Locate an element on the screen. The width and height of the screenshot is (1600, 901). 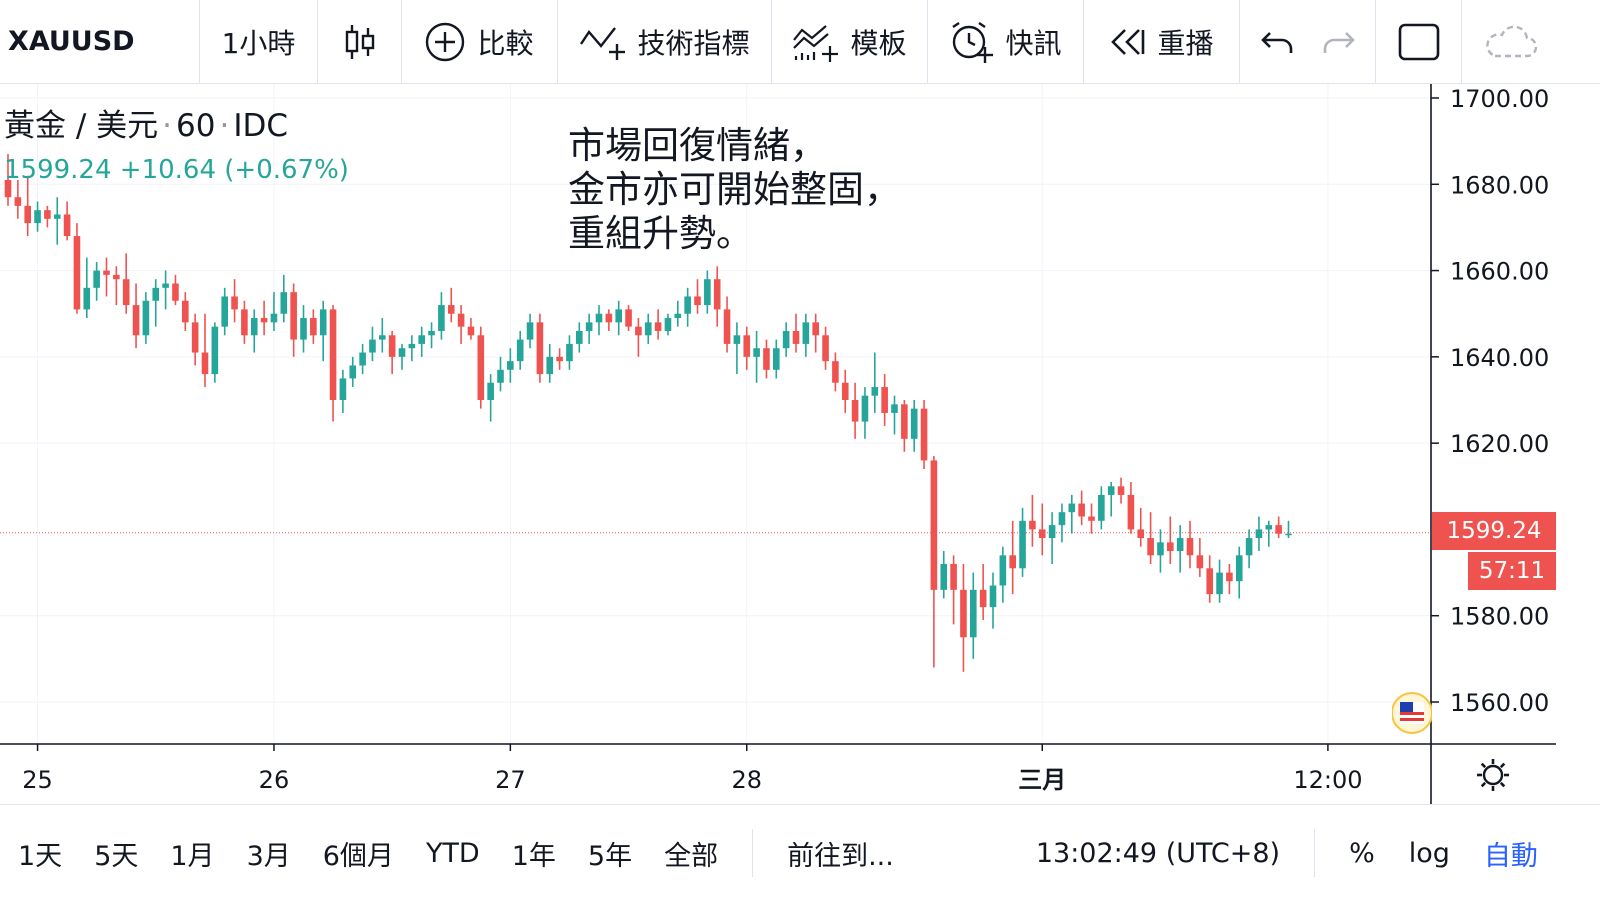
cloud-save-button is located at coordinates (1511, 41).